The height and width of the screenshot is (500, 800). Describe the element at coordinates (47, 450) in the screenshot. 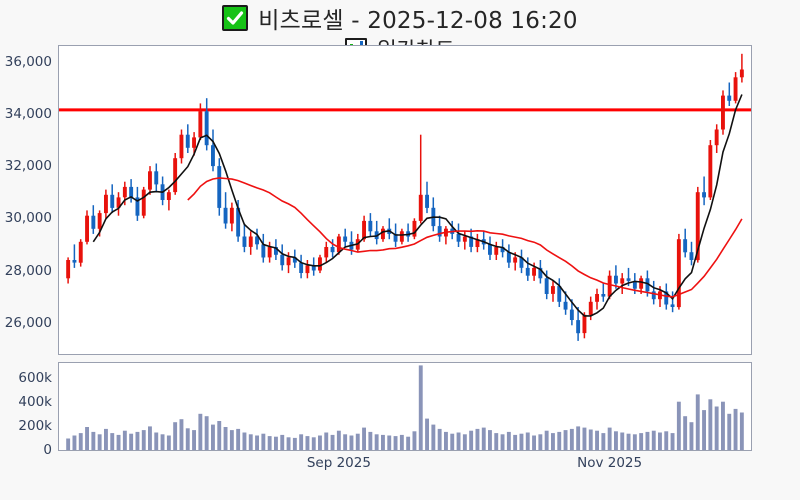

I see `volume-y-tick: 0` at that location.